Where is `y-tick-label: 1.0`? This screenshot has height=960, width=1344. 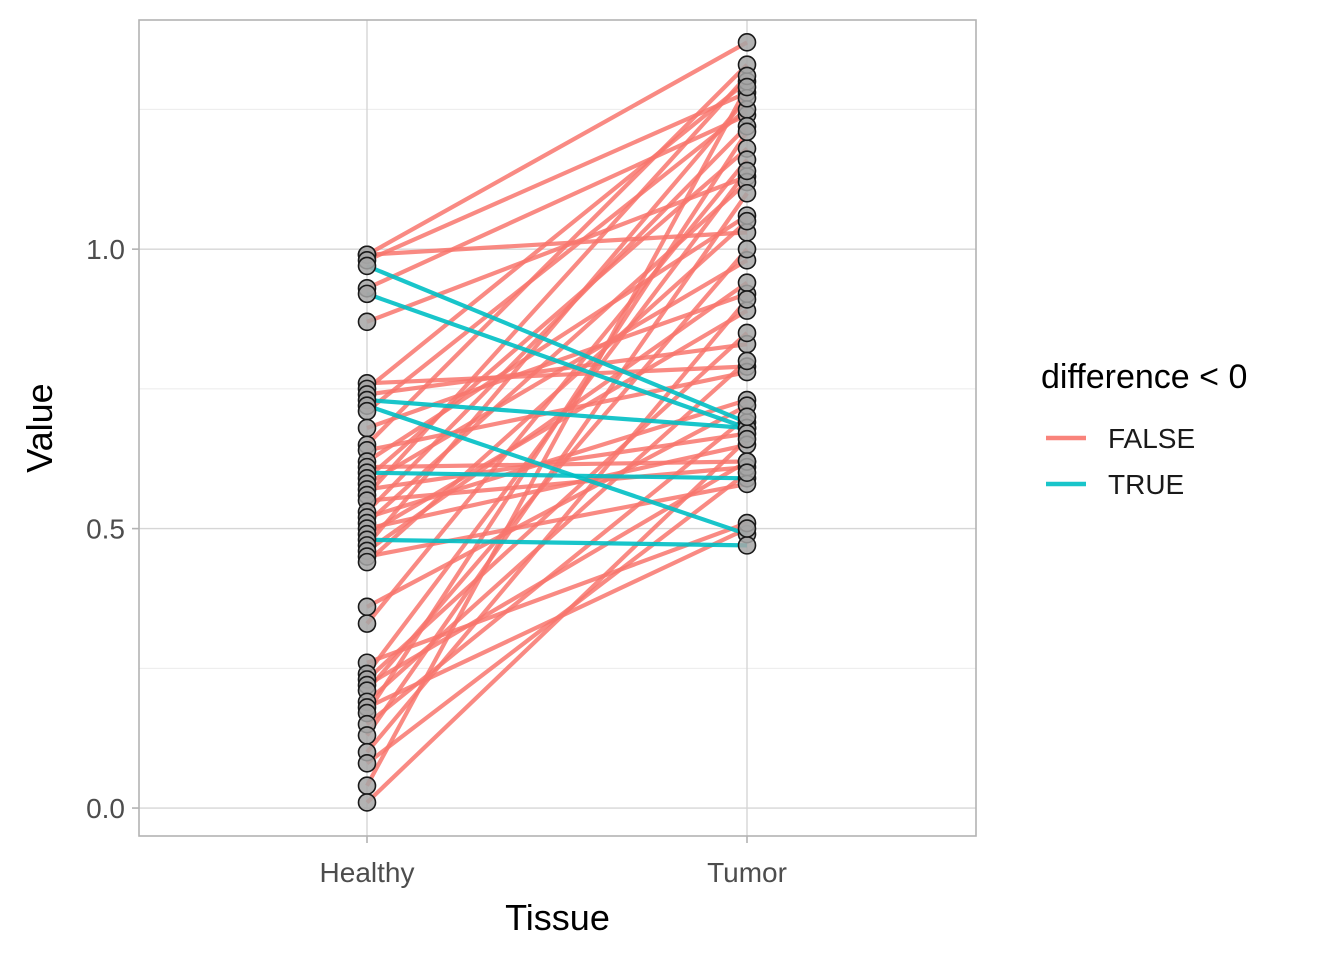
y-tick-label: 1.0 is located at coordinates (105, 249).